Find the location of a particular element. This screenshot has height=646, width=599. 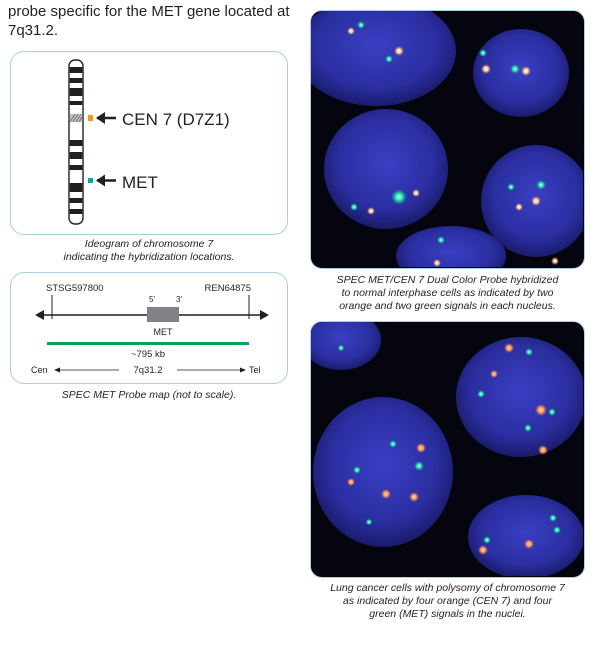

ideogram-panel: CEN 7 (D7Z1) MET is located at coordinates (149, 143).